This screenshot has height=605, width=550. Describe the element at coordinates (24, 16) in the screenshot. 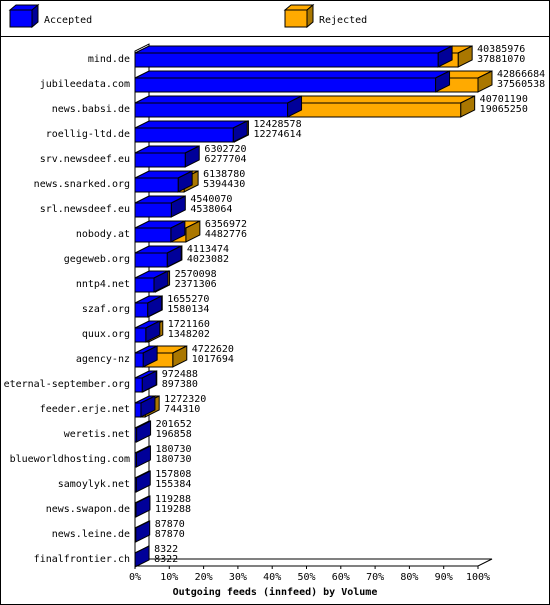

I see `legend-accepted-swatch` at that location.